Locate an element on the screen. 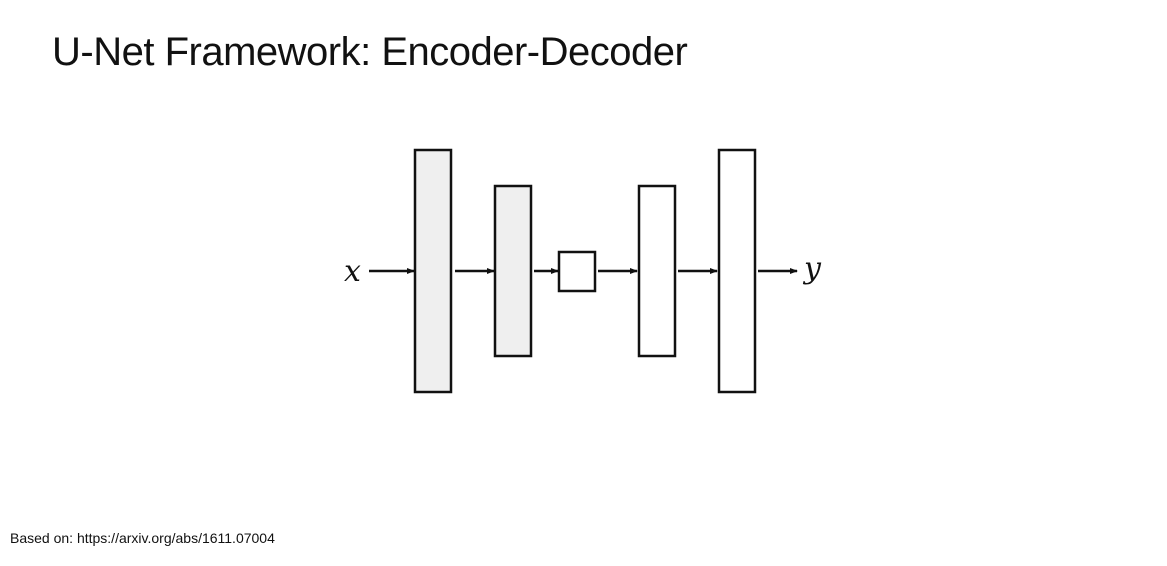  slide-title: U-Net Framework: Encoder-Decoder is located at coordinates (370, 52).